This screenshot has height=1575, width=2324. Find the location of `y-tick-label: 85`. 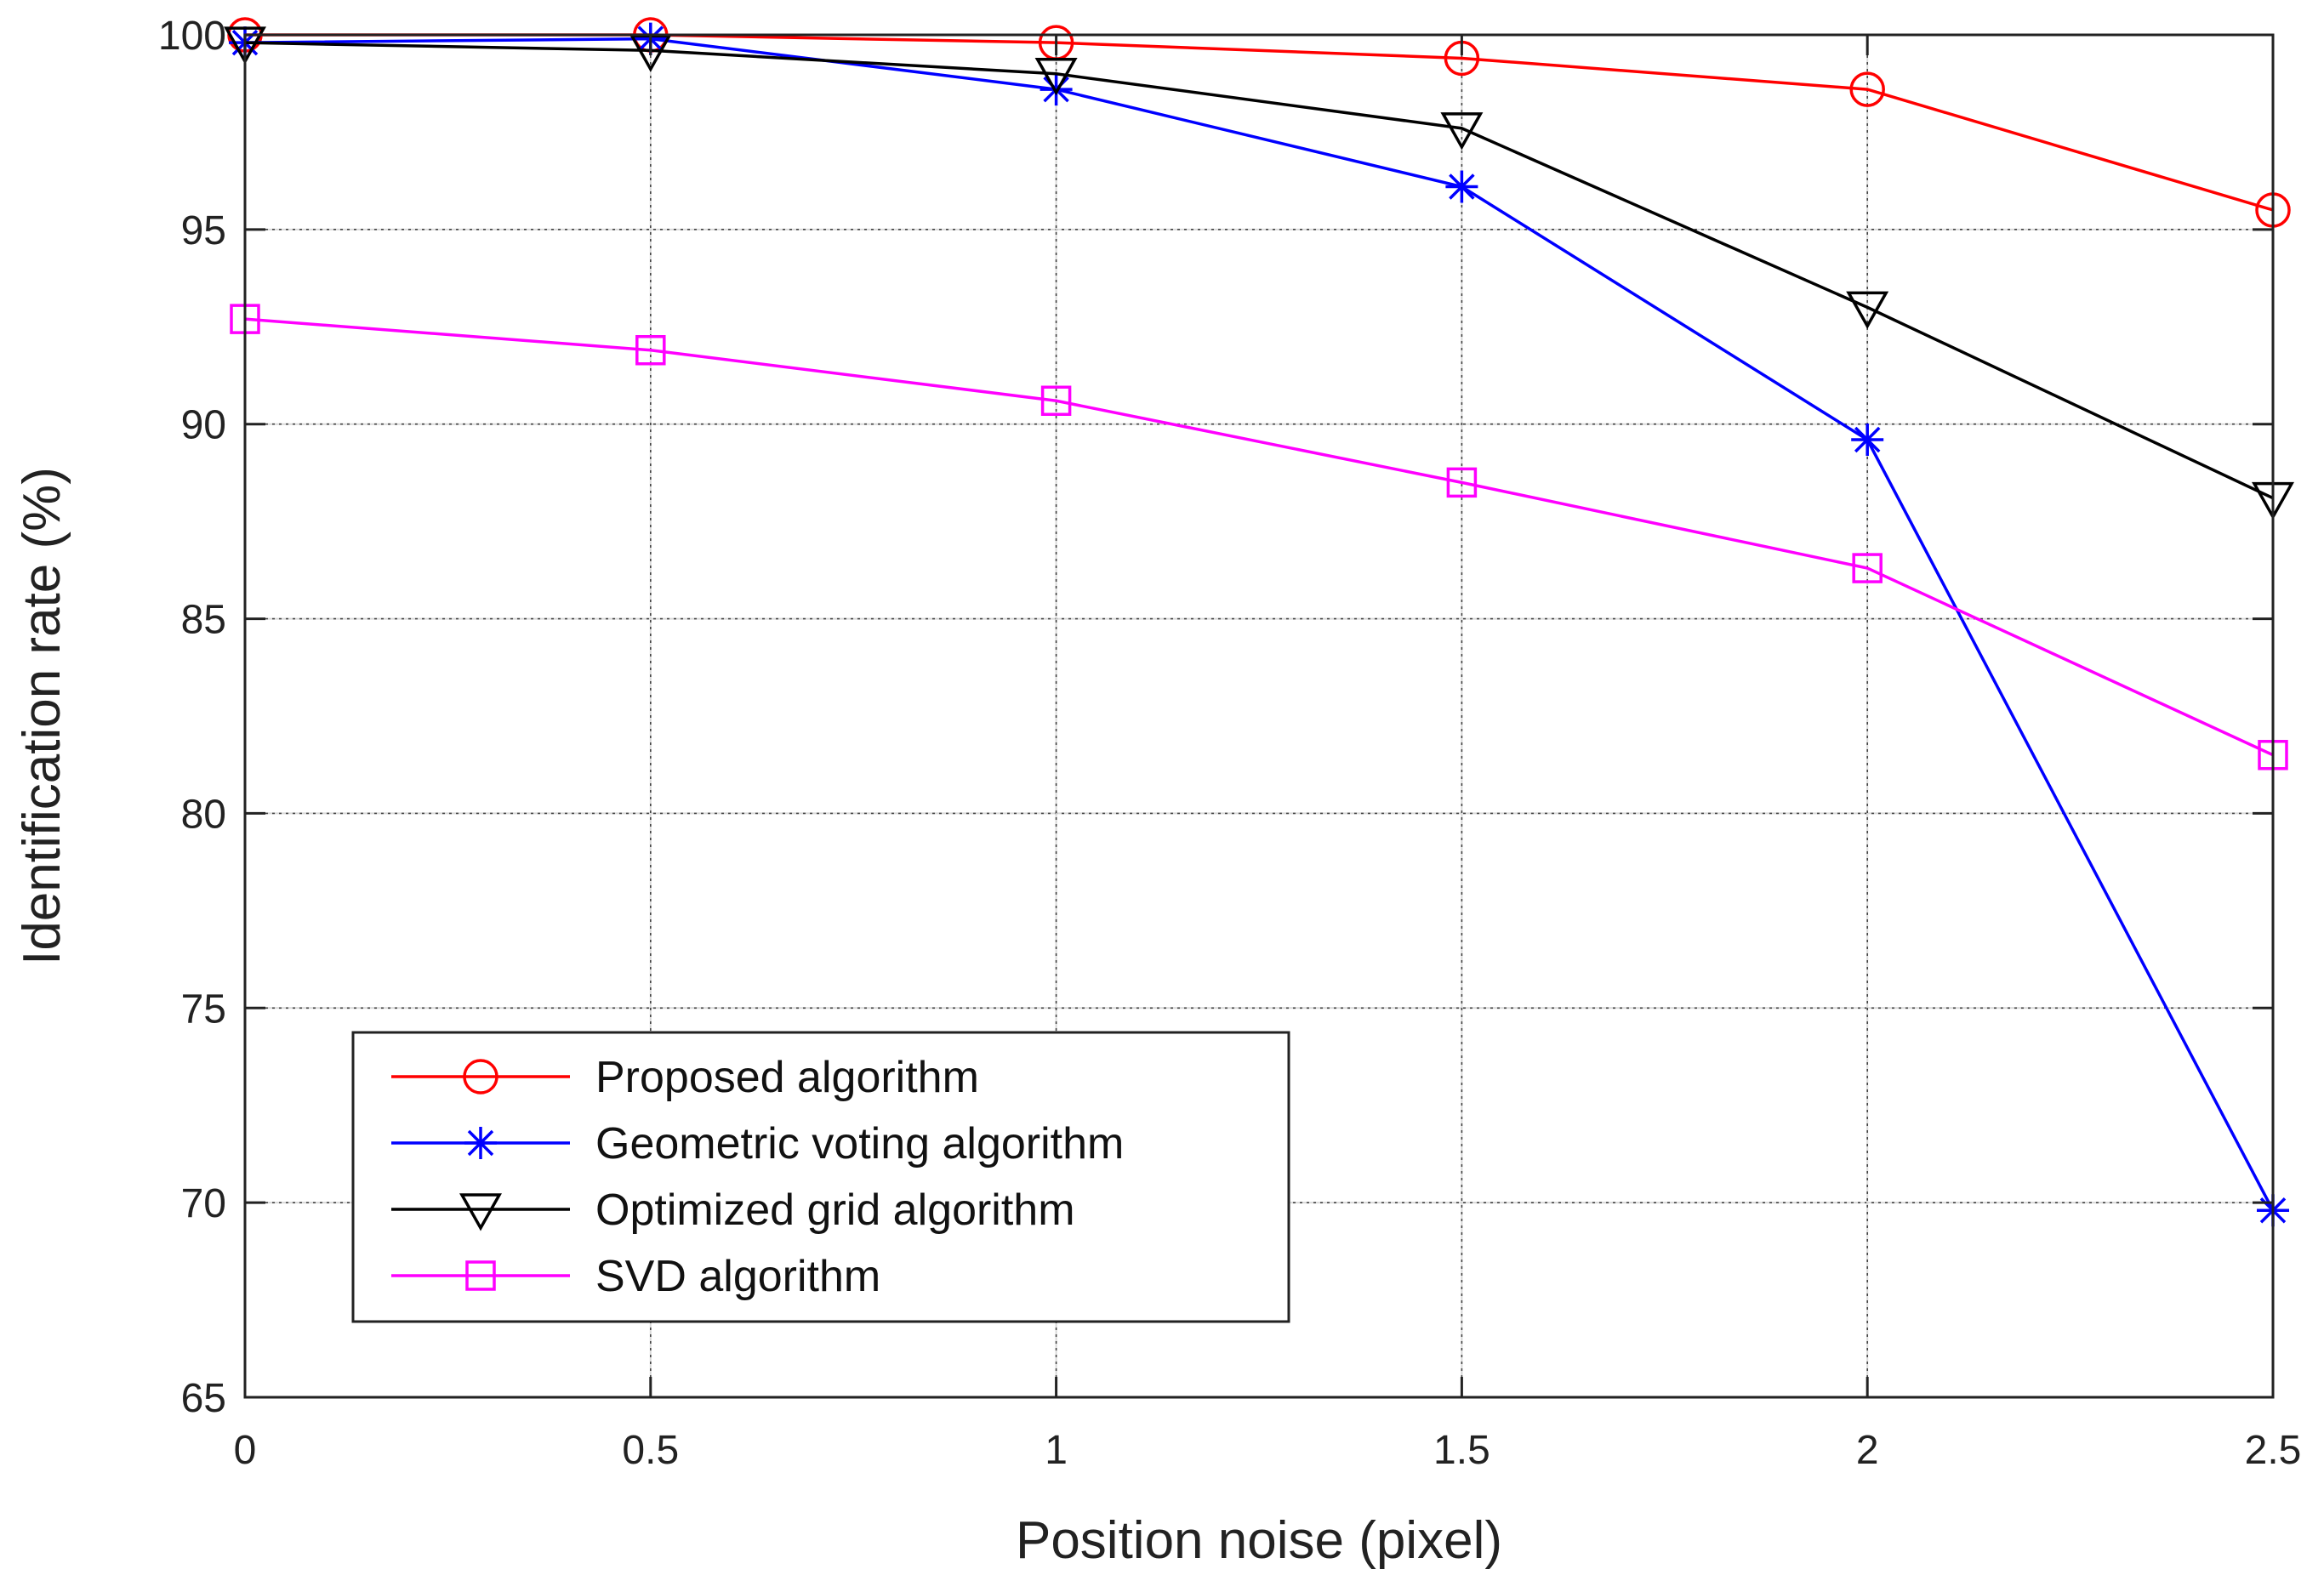

y-tick-label: 85 is located at coordinates (203, 620).